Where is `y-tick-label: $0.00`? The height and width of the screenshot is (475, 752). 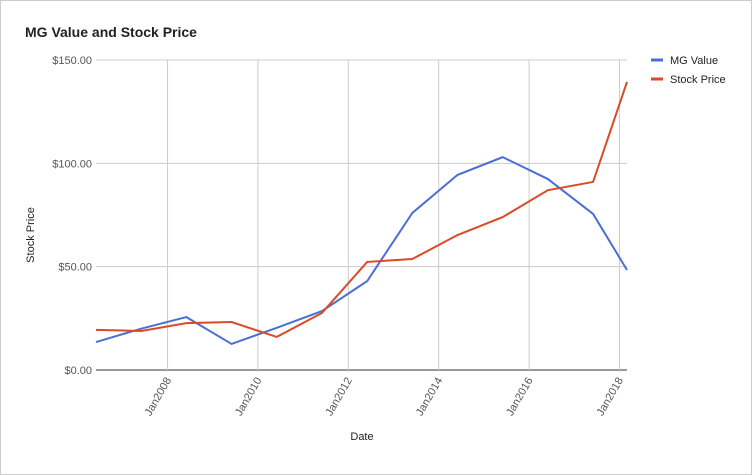 y-tick-label: $0.00 is located at coordinates (78, 371).